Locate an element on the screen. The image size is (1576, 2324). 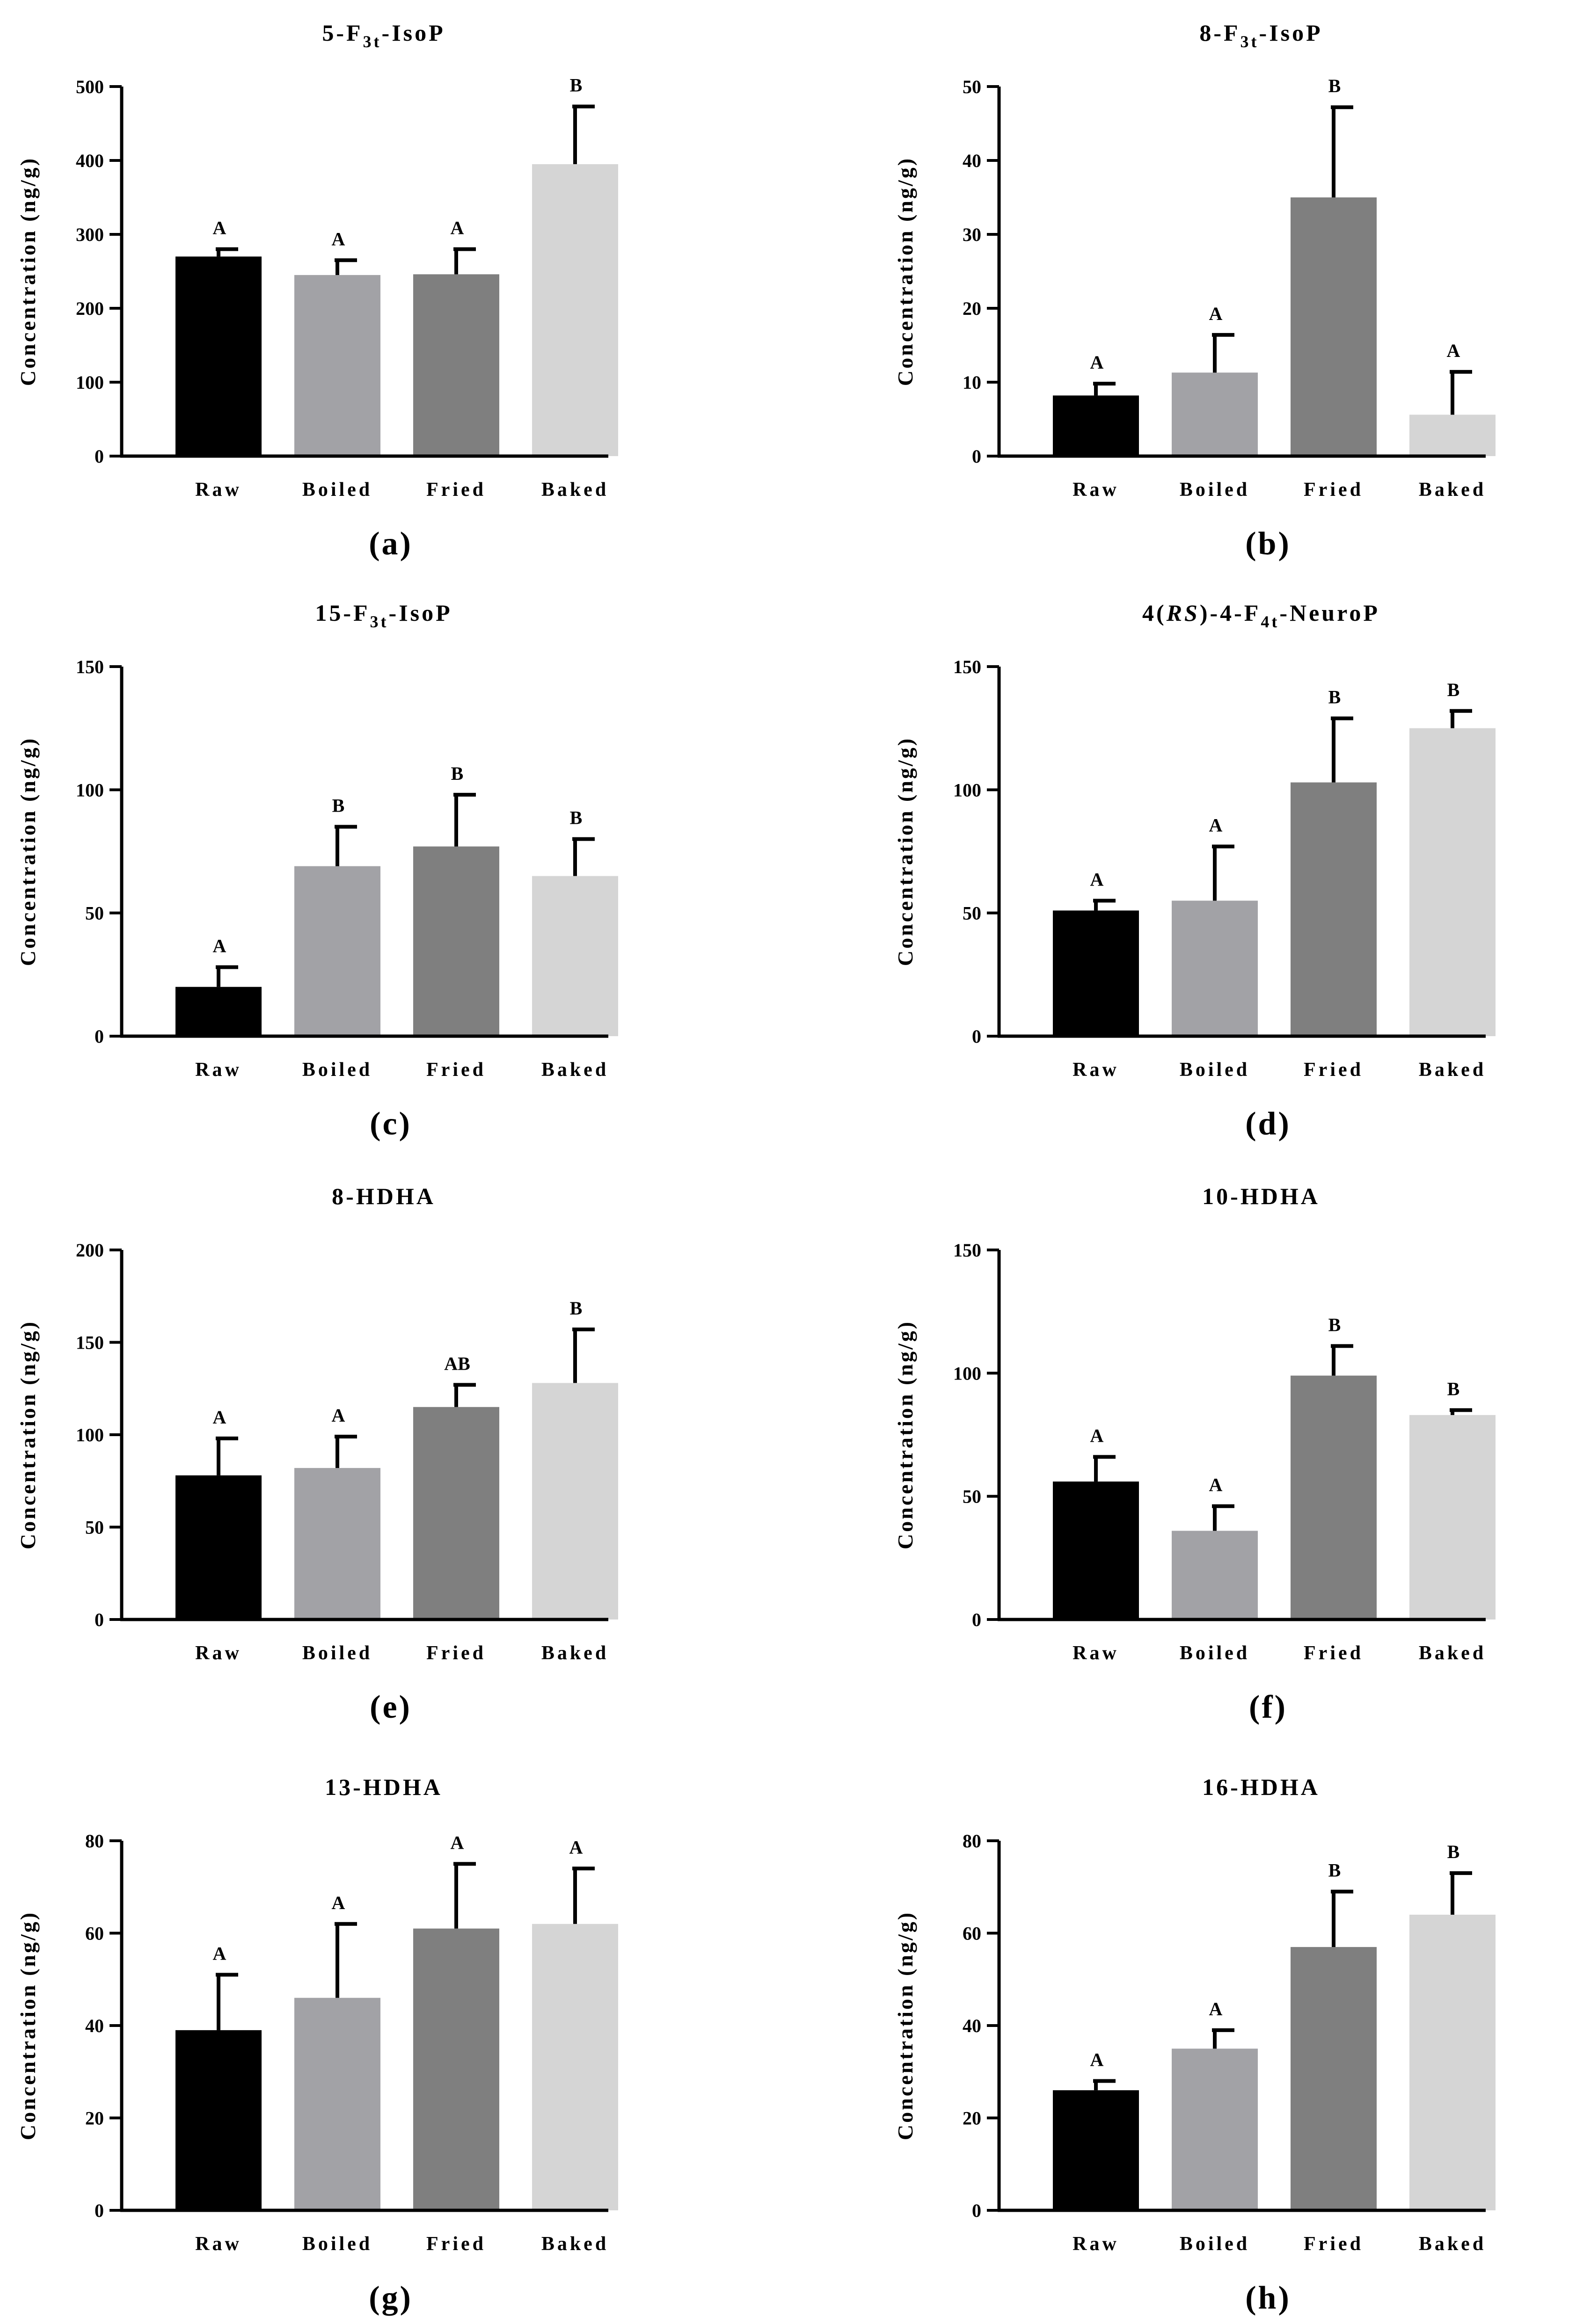
title-subscript: 4t is located at coordinates (1270, 622).